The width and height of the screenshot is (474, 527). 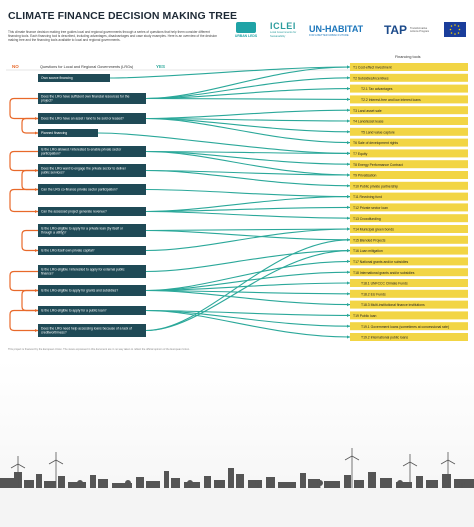 What do you see at coordinates (381, 262) in the screenshot?
I see `tool-label: T17 National grants and/or subsidies` at bounding box center [381, 262].